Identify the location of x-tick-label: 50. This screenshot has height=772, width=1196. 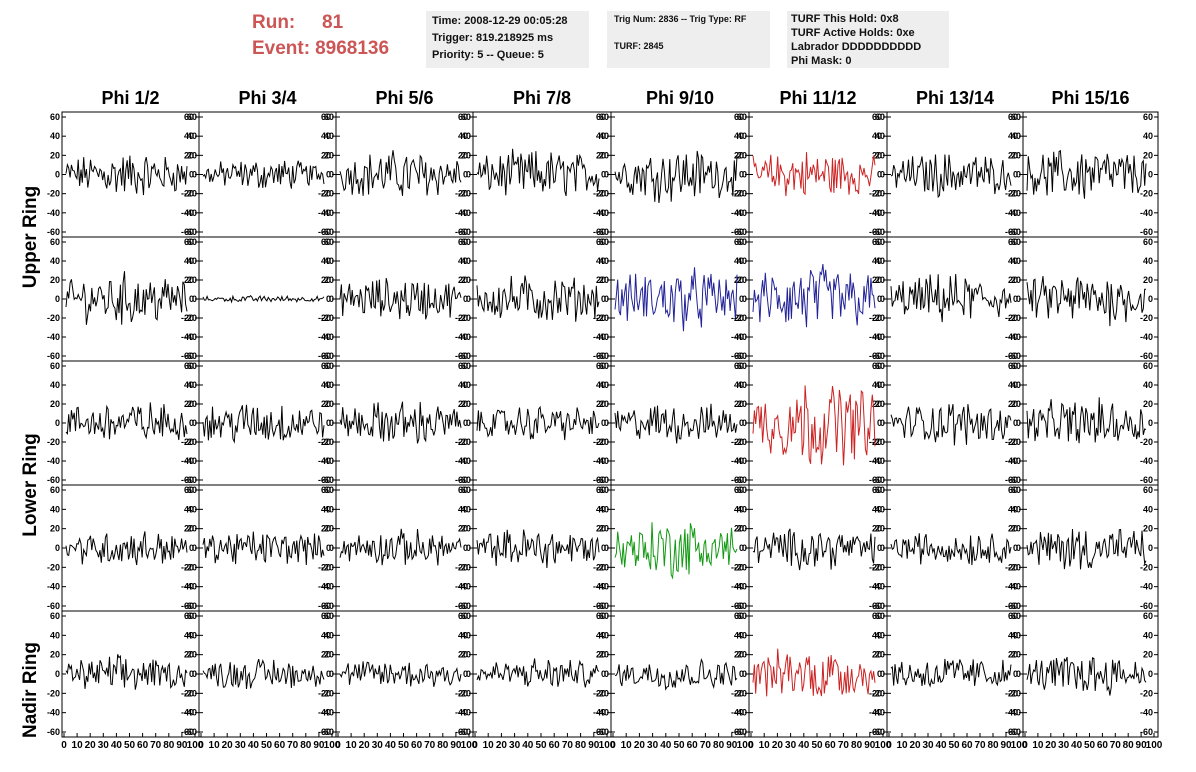
(130, 745).